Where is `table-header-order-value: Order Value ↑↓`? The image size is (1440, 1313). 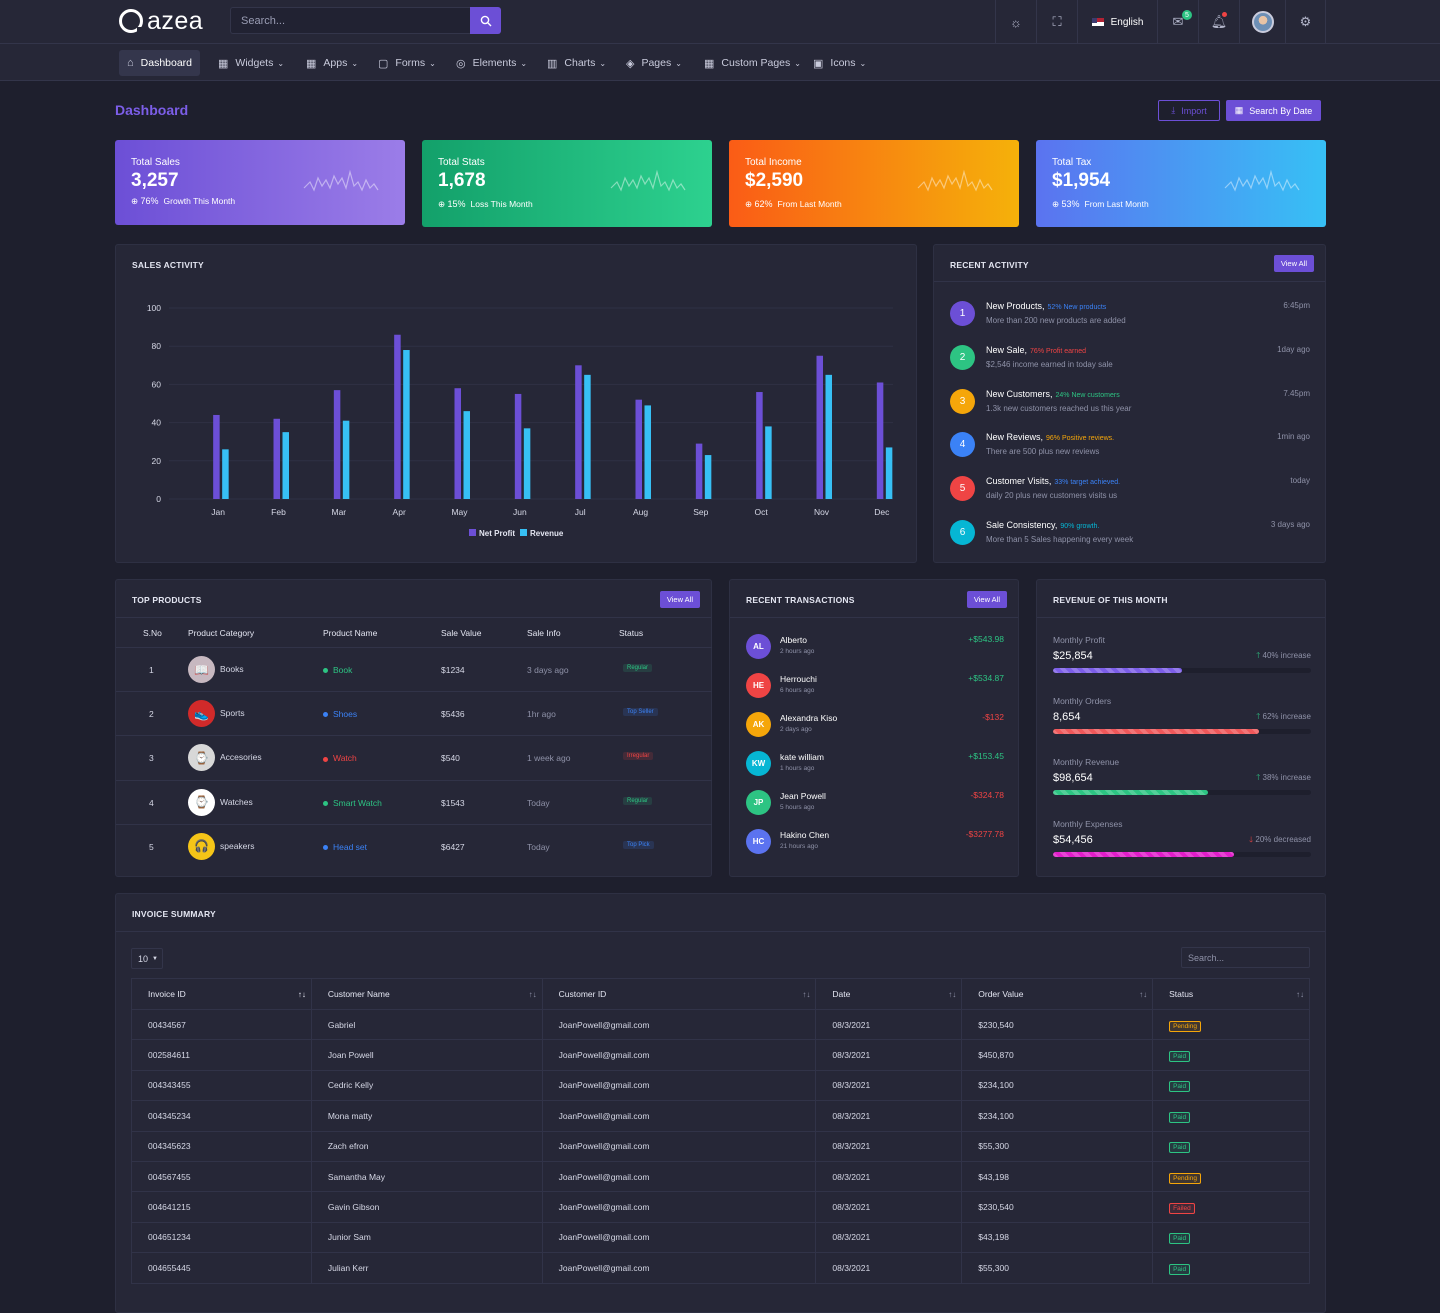 table-header-order-value: Order Value ↑↓ is located at coordinates (1057, 994).